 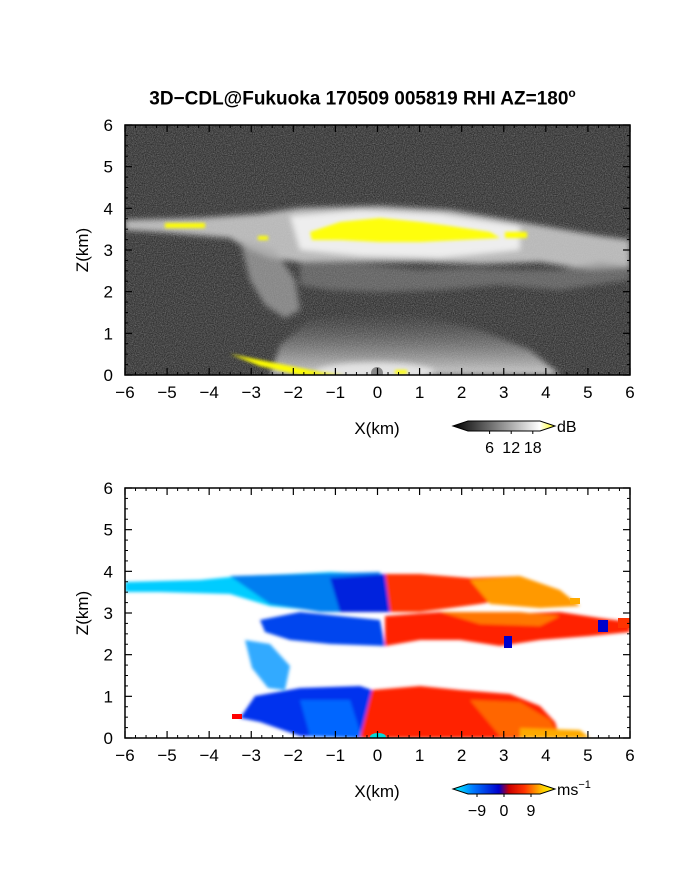 I want to click on intensity-ylabel: Z(km), so click(x=82, y=250).